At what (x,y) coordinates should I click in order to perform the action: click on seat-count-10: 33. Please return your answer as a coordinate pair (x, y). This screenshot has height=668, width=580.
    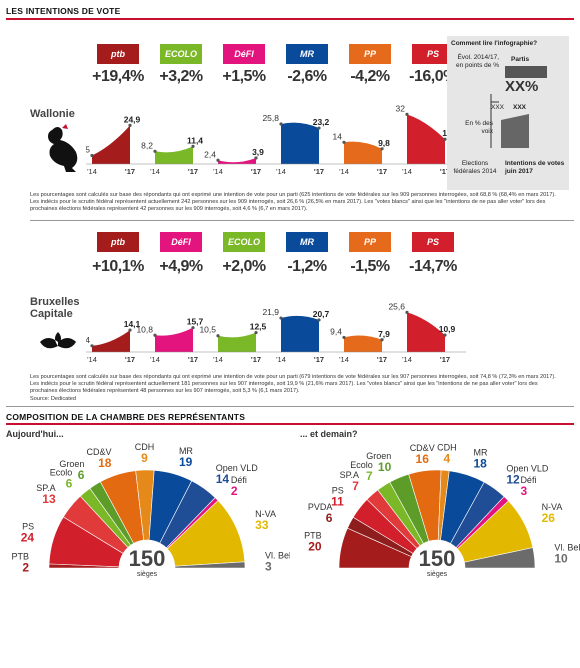
    Looking at the image, I should click on (262, 525).